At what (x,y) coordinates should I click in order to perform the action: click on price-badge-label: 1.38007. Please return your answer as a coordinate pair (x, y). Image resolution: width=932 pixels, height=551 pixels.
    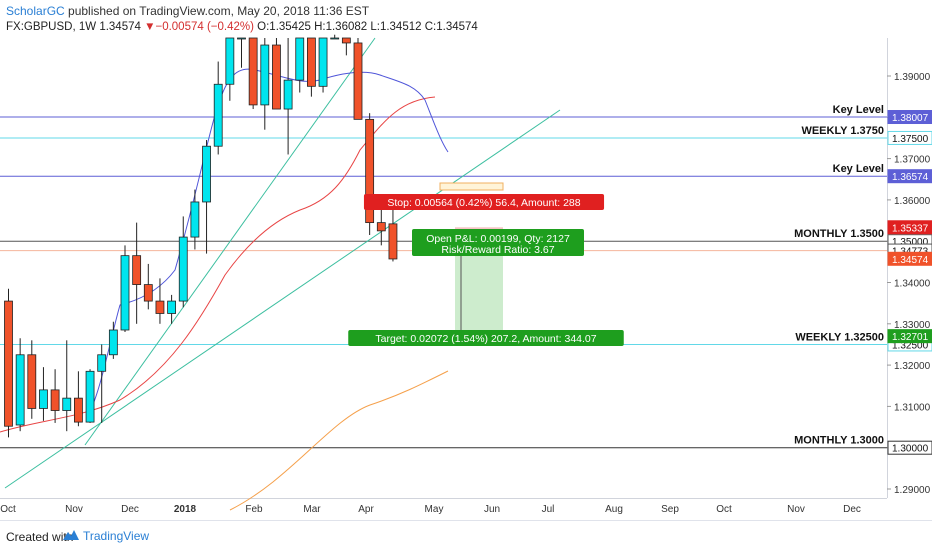
    Looking at the image, I should click on (910, 118).